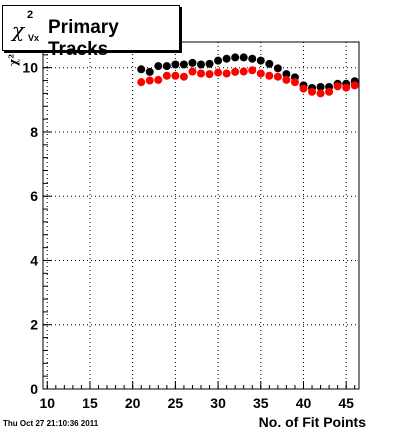  What do you see at coordinates (133, 403) in the screenshot?
I see `x-tick-label: 20` at bounding box center [133, 403].